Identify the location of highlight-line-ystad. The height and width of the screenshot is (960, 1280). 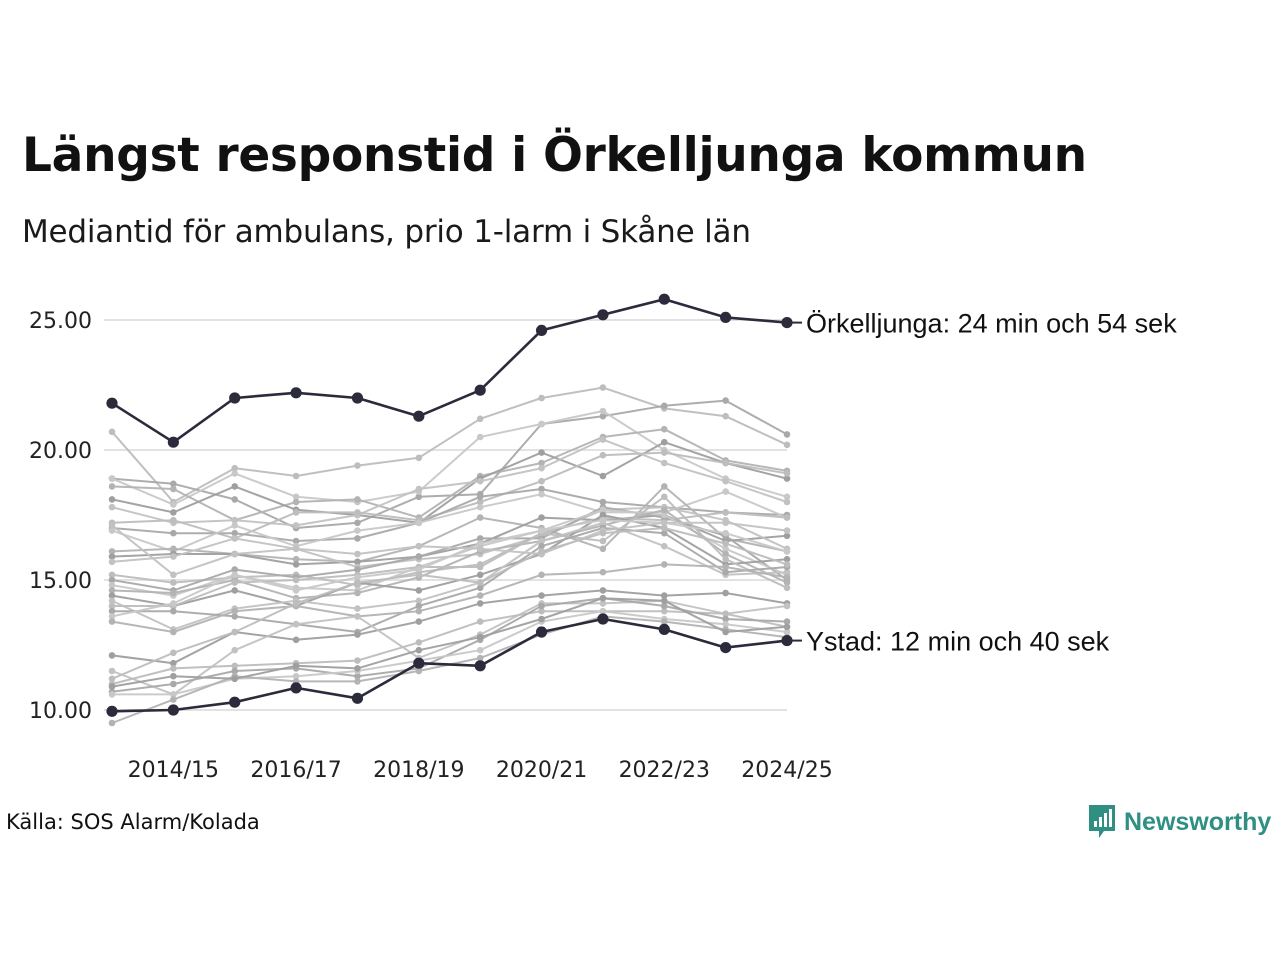
(449, 665).